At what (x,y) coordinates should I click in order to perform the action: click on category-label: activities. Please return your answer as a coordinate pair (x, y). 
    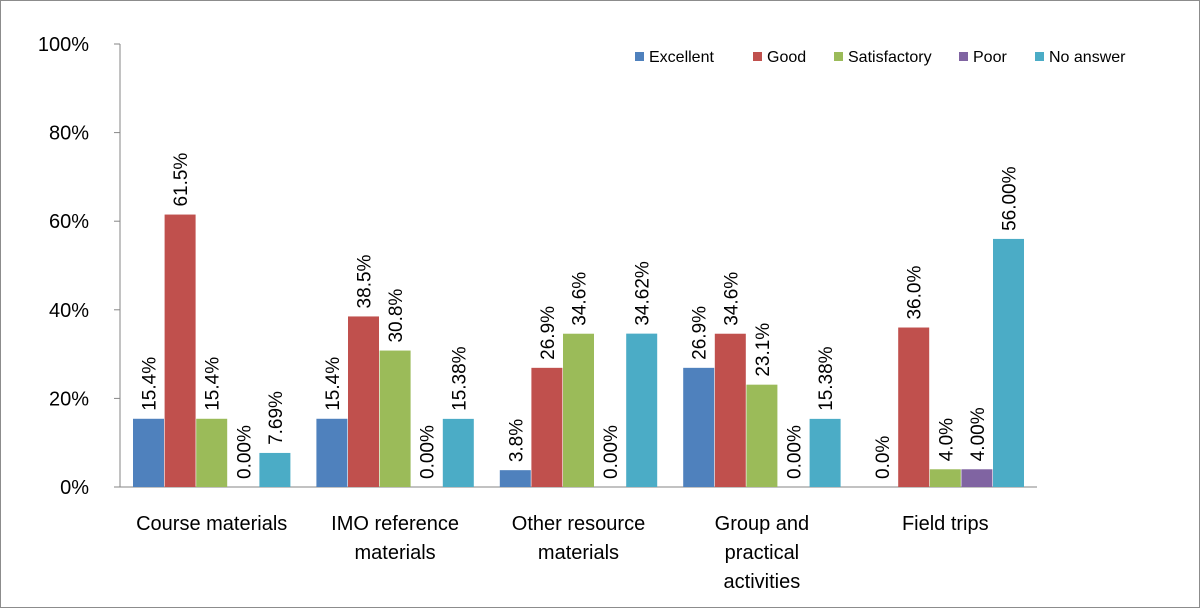
    Looking at the image, I should click on (762, 582).